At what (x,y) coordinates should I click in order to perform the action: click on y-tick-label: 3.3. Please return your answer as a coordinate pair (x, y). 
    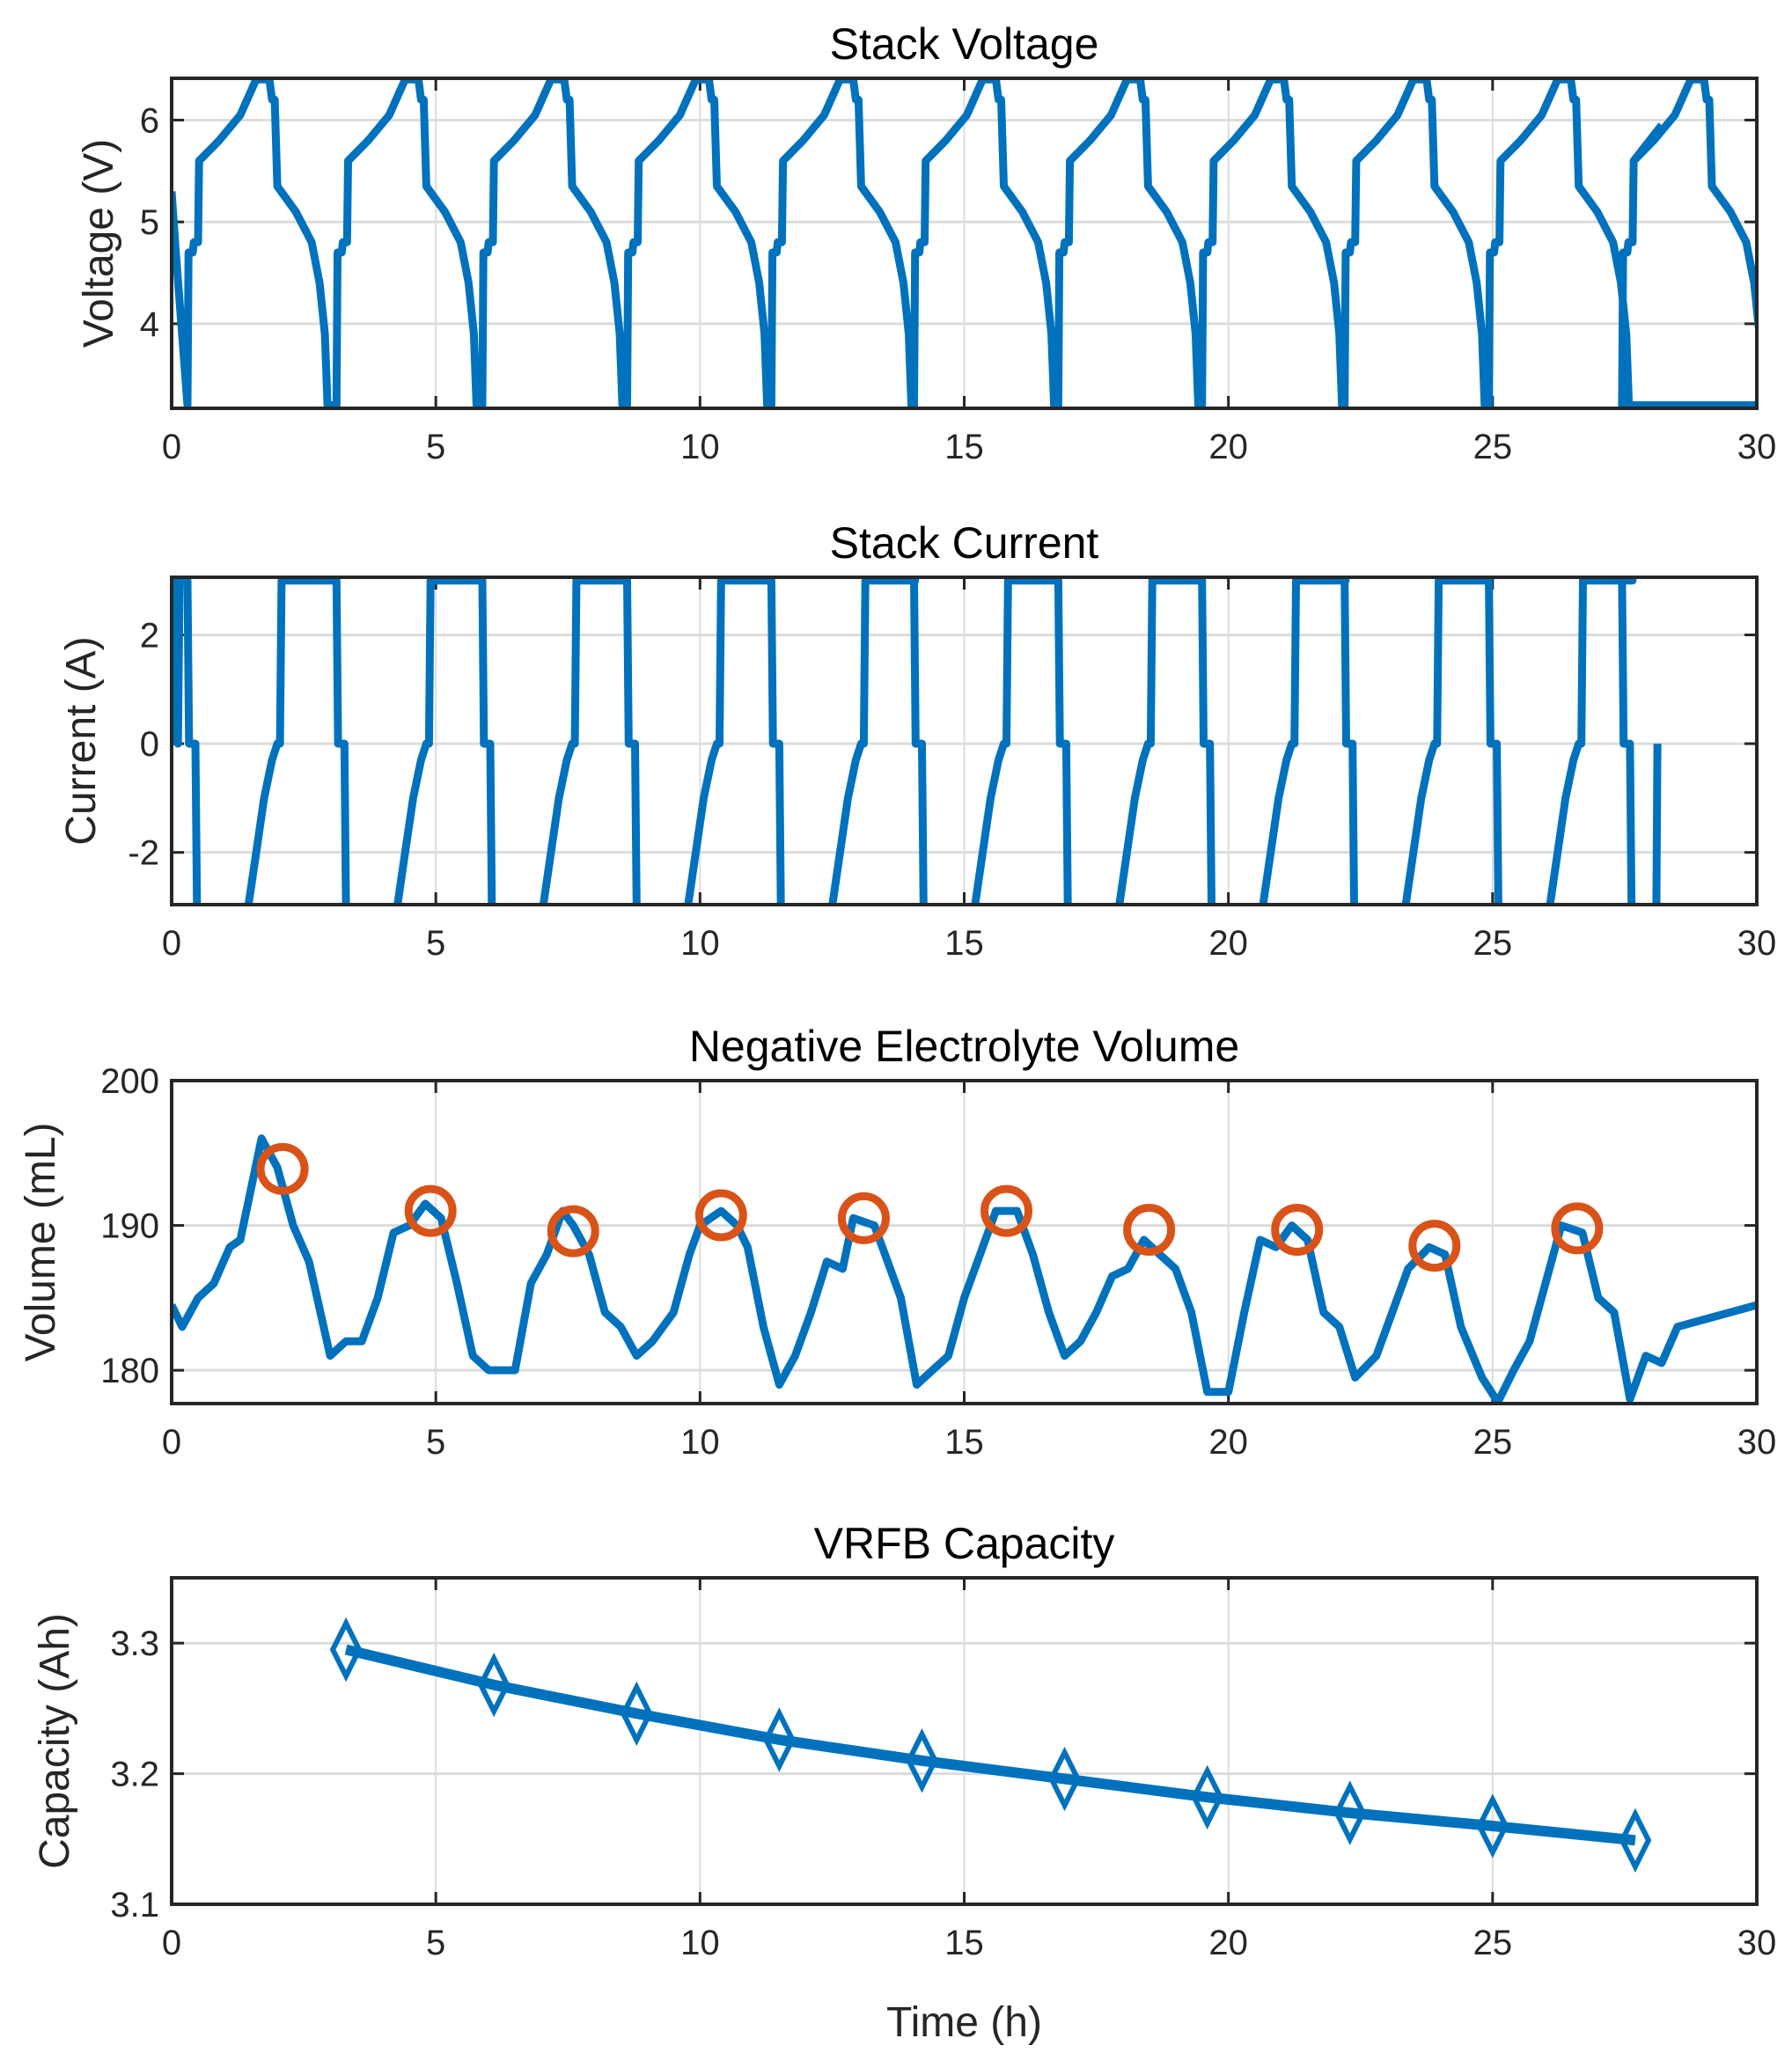
    Looking at the image, I should click on (134, 1644).